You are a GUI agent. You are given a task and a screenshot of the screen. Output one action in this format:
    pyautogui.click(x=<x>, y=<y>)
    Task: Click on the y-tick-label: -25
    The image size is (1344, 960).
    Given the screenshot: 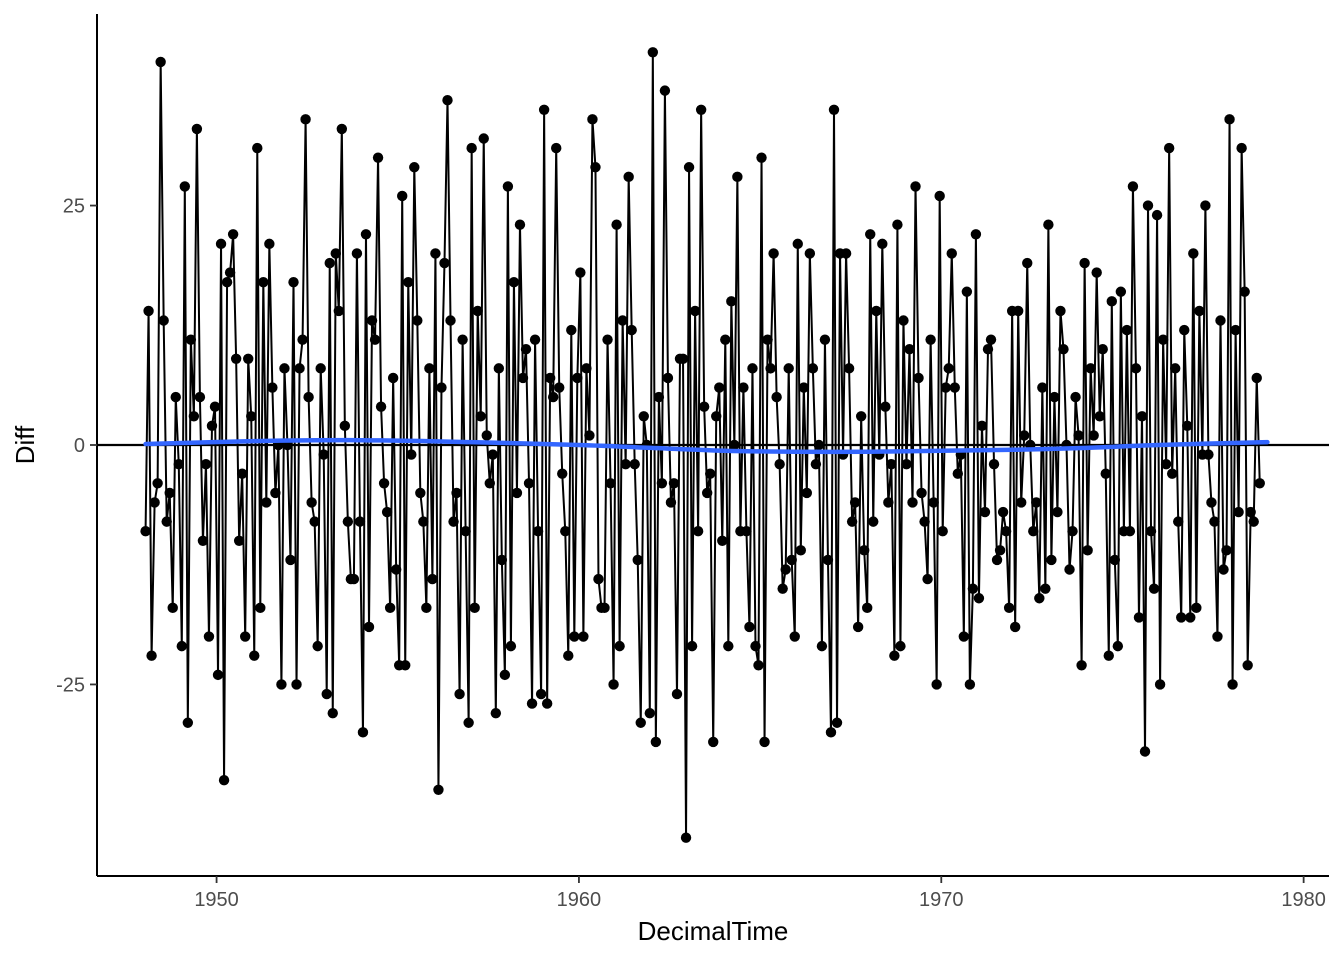 What is the action you would take?
    pyautogui.click(x=70, y=685)
    